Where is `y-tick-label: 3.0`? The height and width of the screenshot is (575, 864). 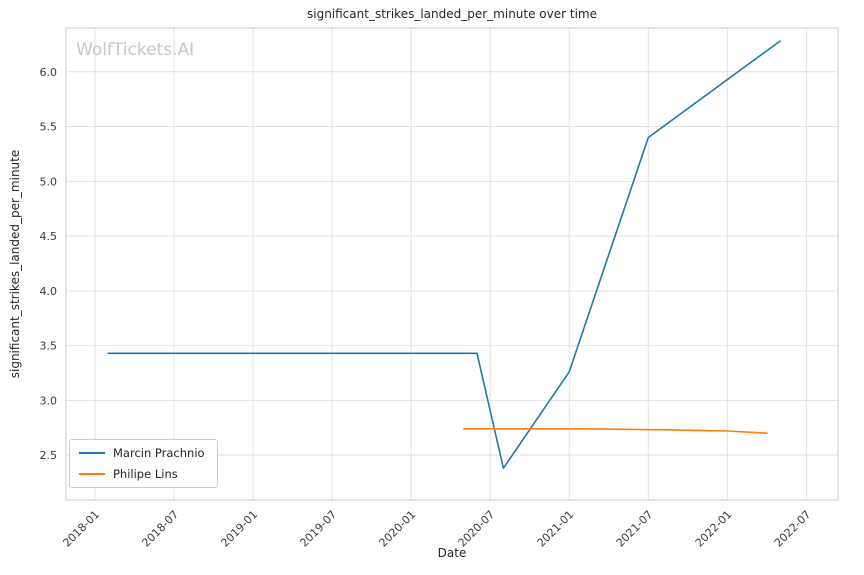
y-tick-label: 3.0 is located at coordinates (49, 400).